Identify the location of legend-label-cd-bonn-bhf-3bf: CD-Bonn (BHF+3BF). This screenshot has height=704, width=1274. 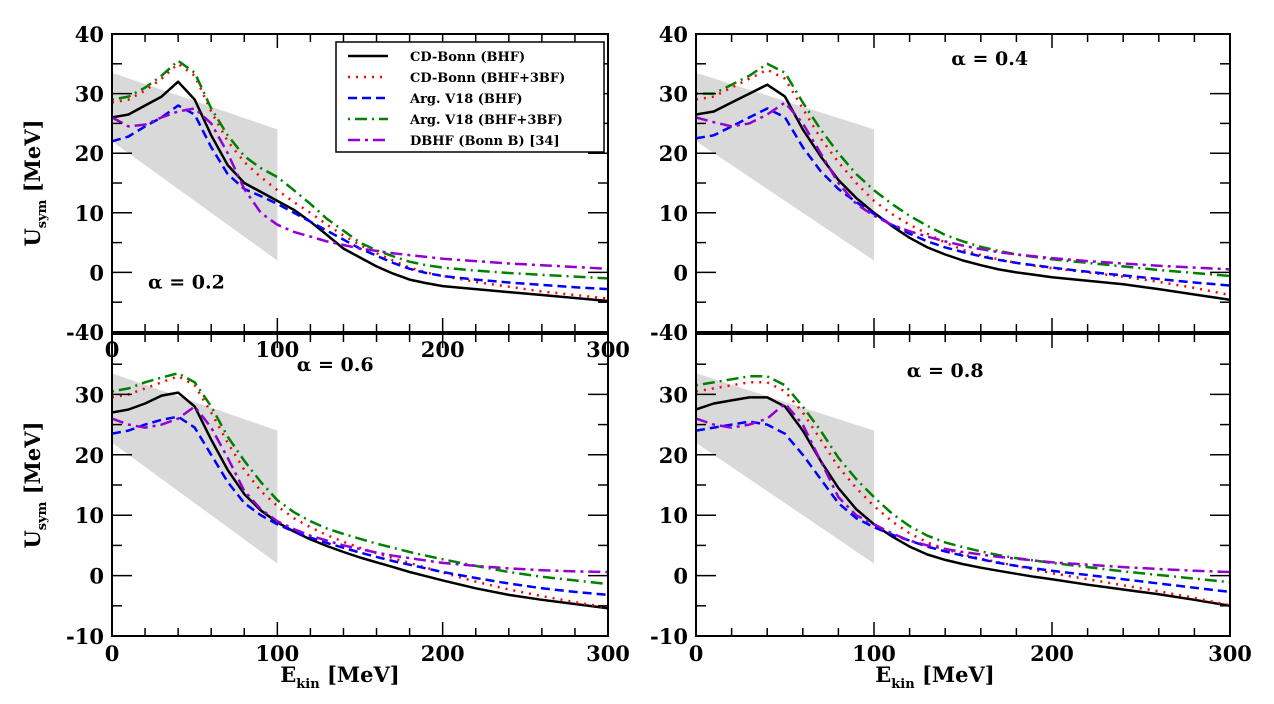
(487, 78).